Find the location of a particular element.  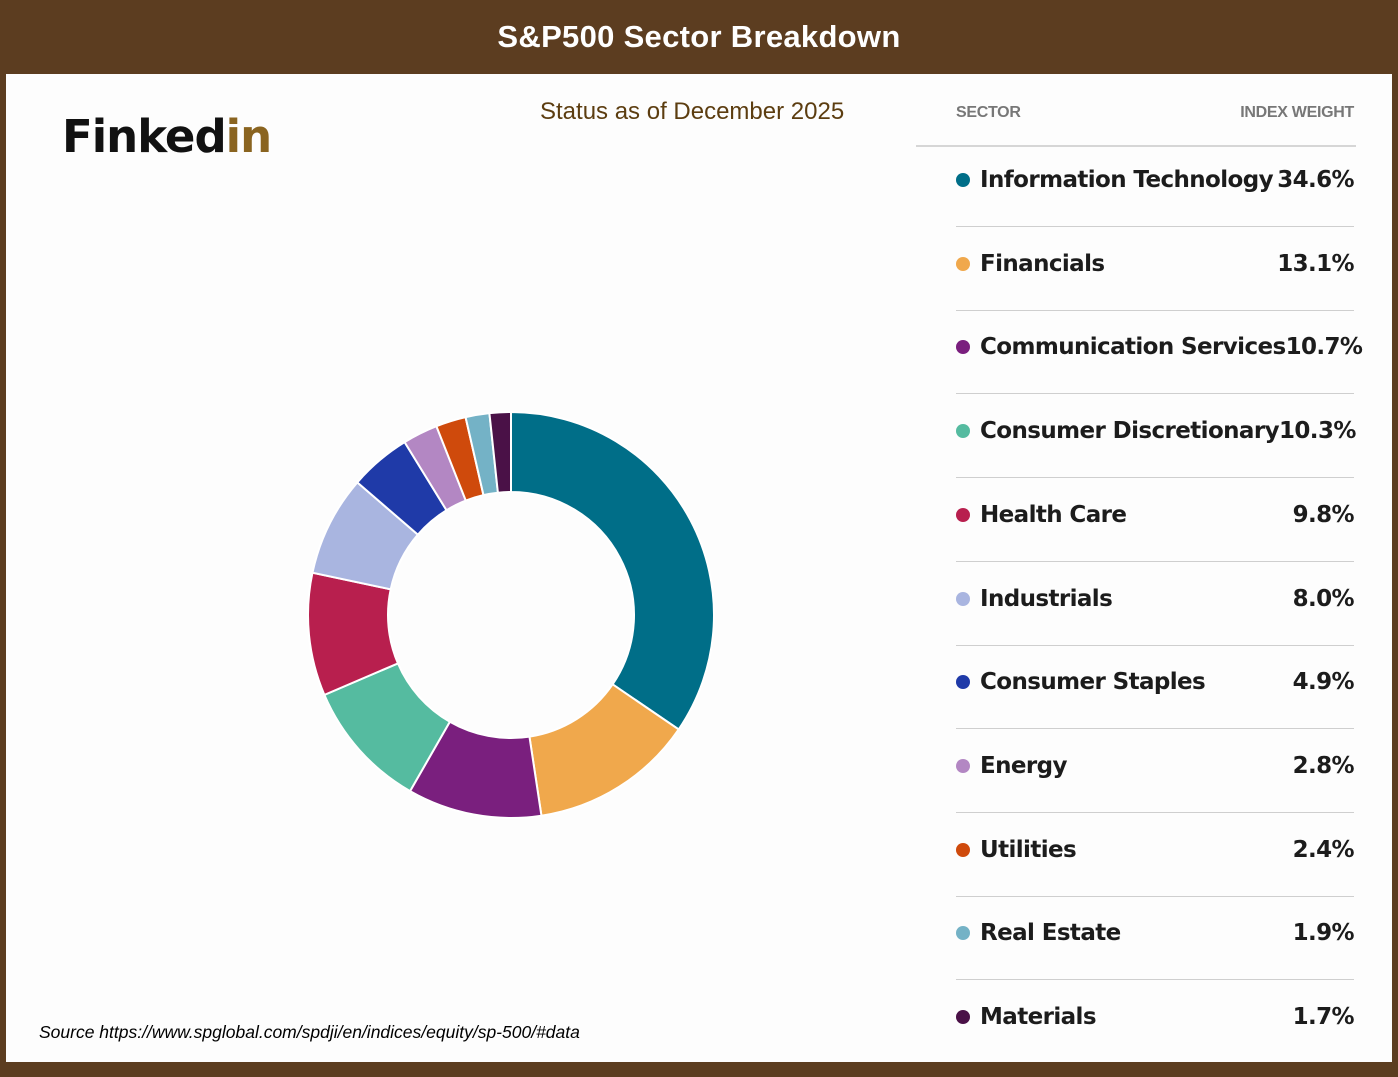

sector-weight: 1.9% is located at coordinates (1323, 933).